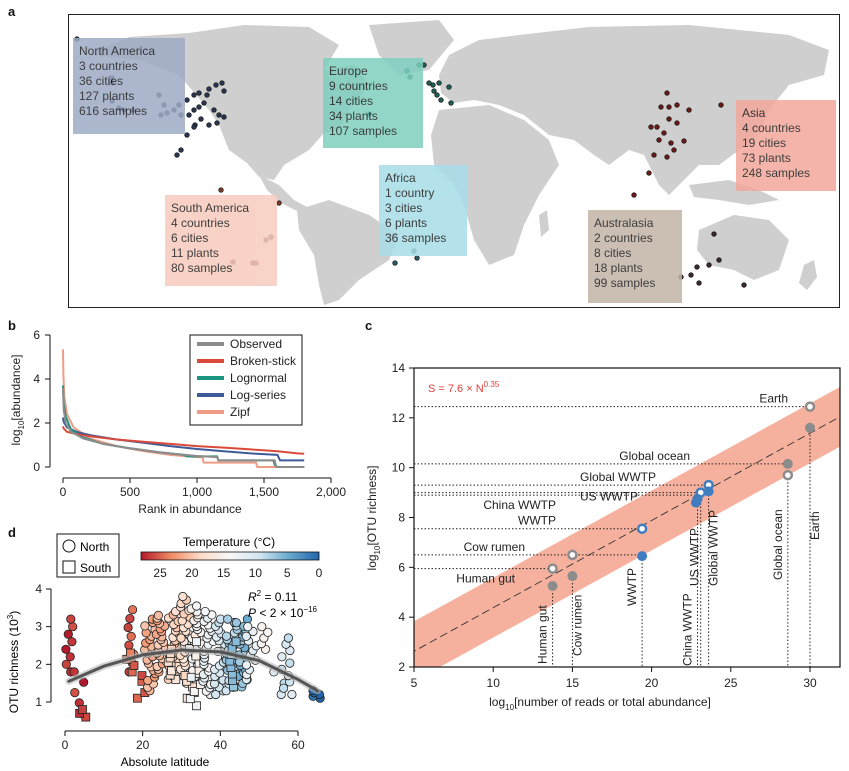 This screenshot has height=771, width=849. I want to click on land-south-america, so click(348, 252).